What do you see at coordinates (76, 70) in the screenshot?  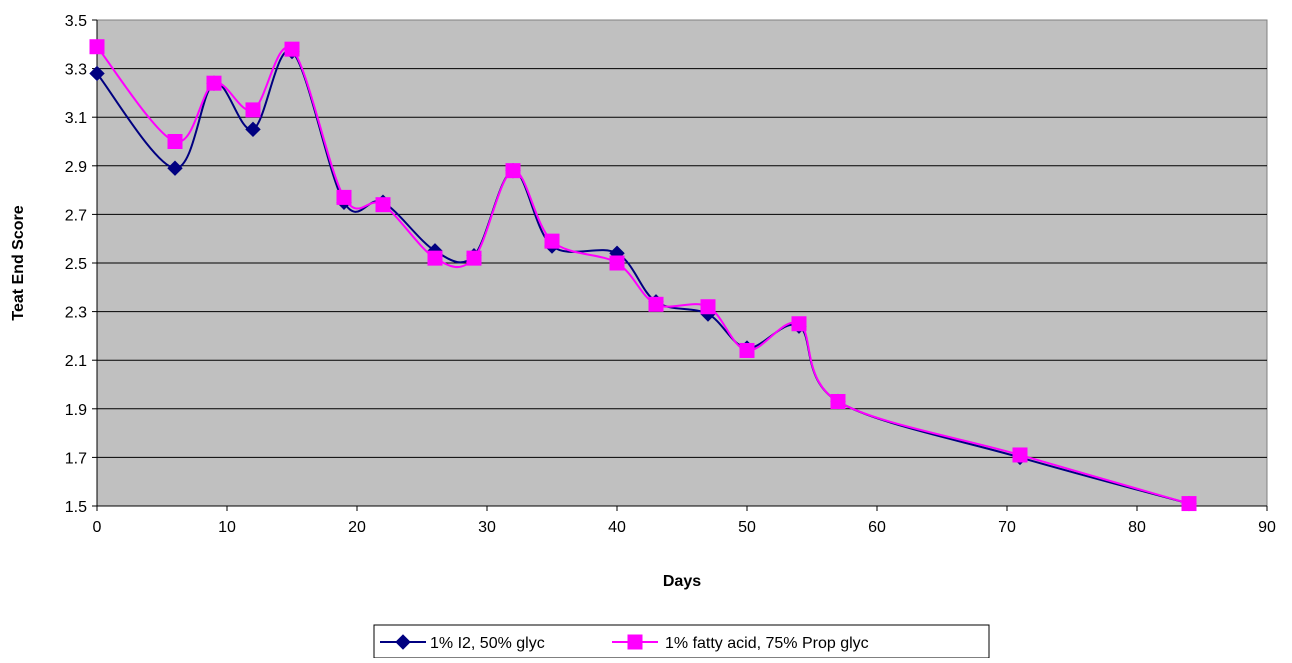 I see `y-tick-label: 3.3` at bounding box center [76, 70].